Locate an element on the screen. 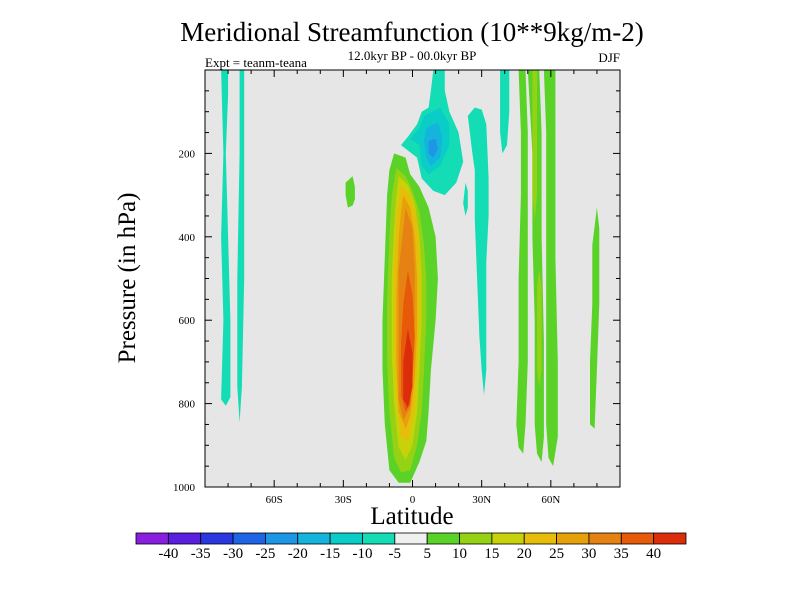 The image size is (800, 600). colorbar-label: -15 is located at coordinates (330, 554).